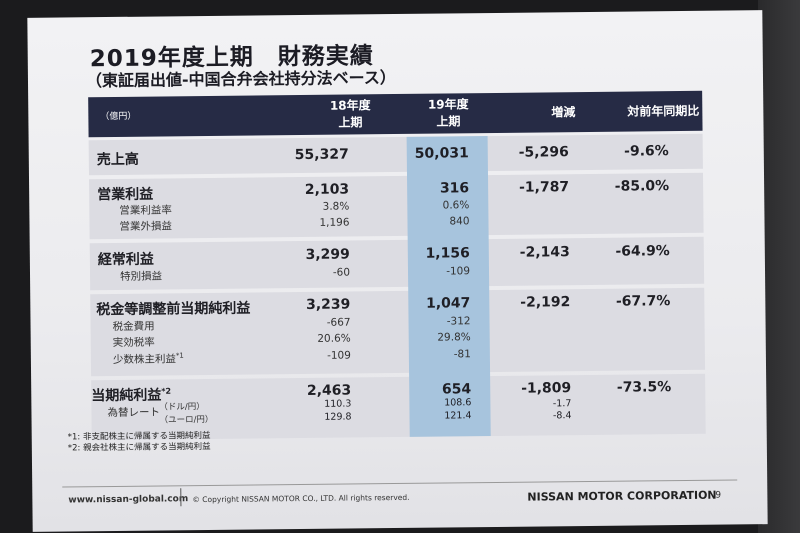 This screenshot has width=800, height=533. Describe the element at coordinates (128, 500) in the screenshot. I see `footer-url: www.nissan-global.com` at that location.